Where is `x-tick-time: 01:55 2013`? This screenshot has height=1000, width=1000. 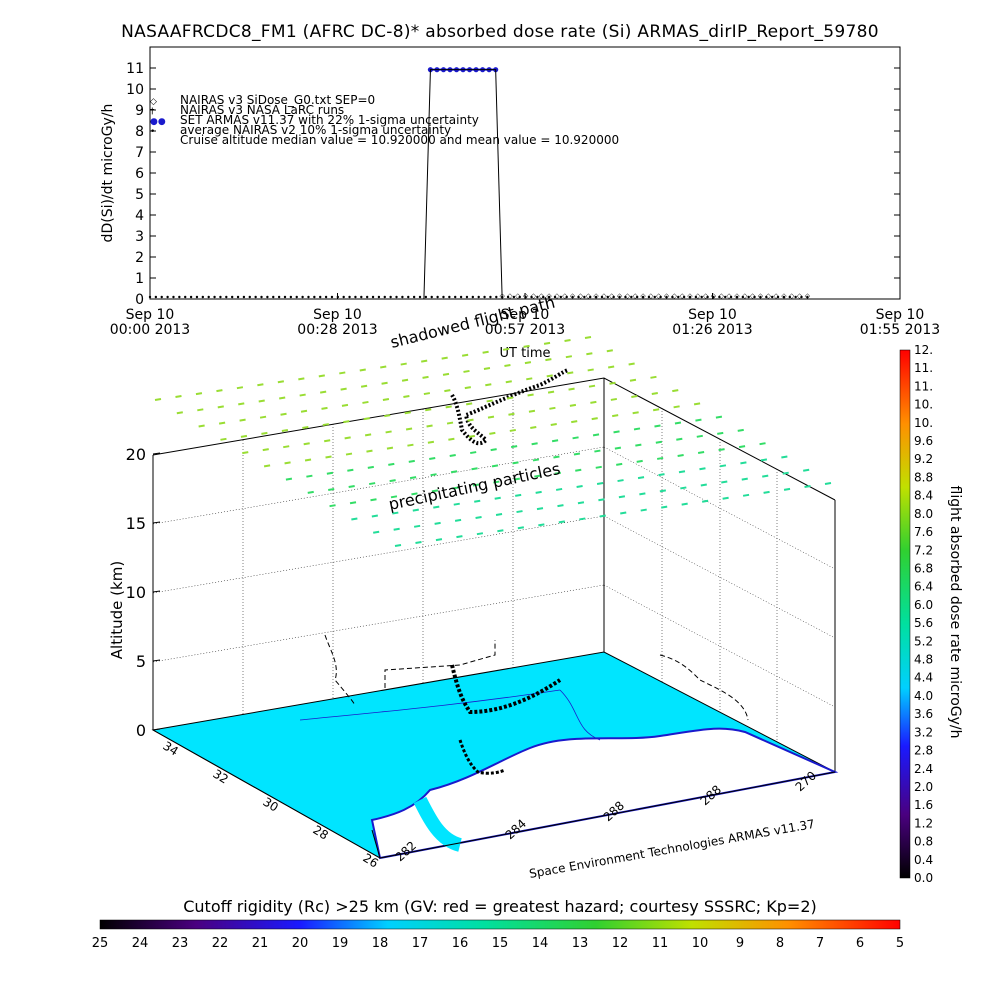
x-tick-time: 01:55 2013 is located at coordinates (900, 330).